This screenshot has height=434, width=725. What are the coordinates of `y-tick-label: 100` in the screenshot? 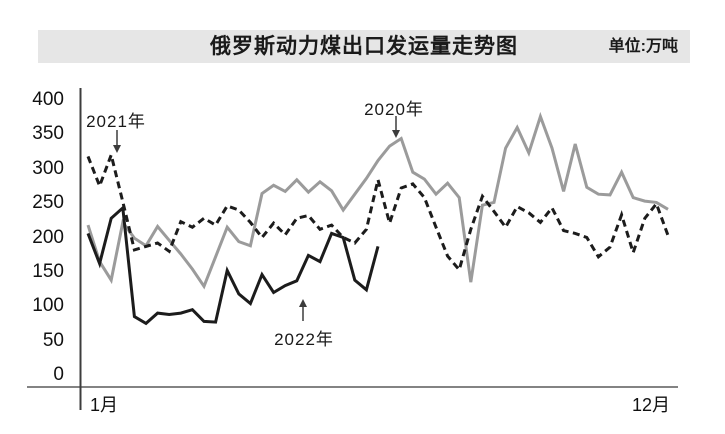 It's located at (48, 306).